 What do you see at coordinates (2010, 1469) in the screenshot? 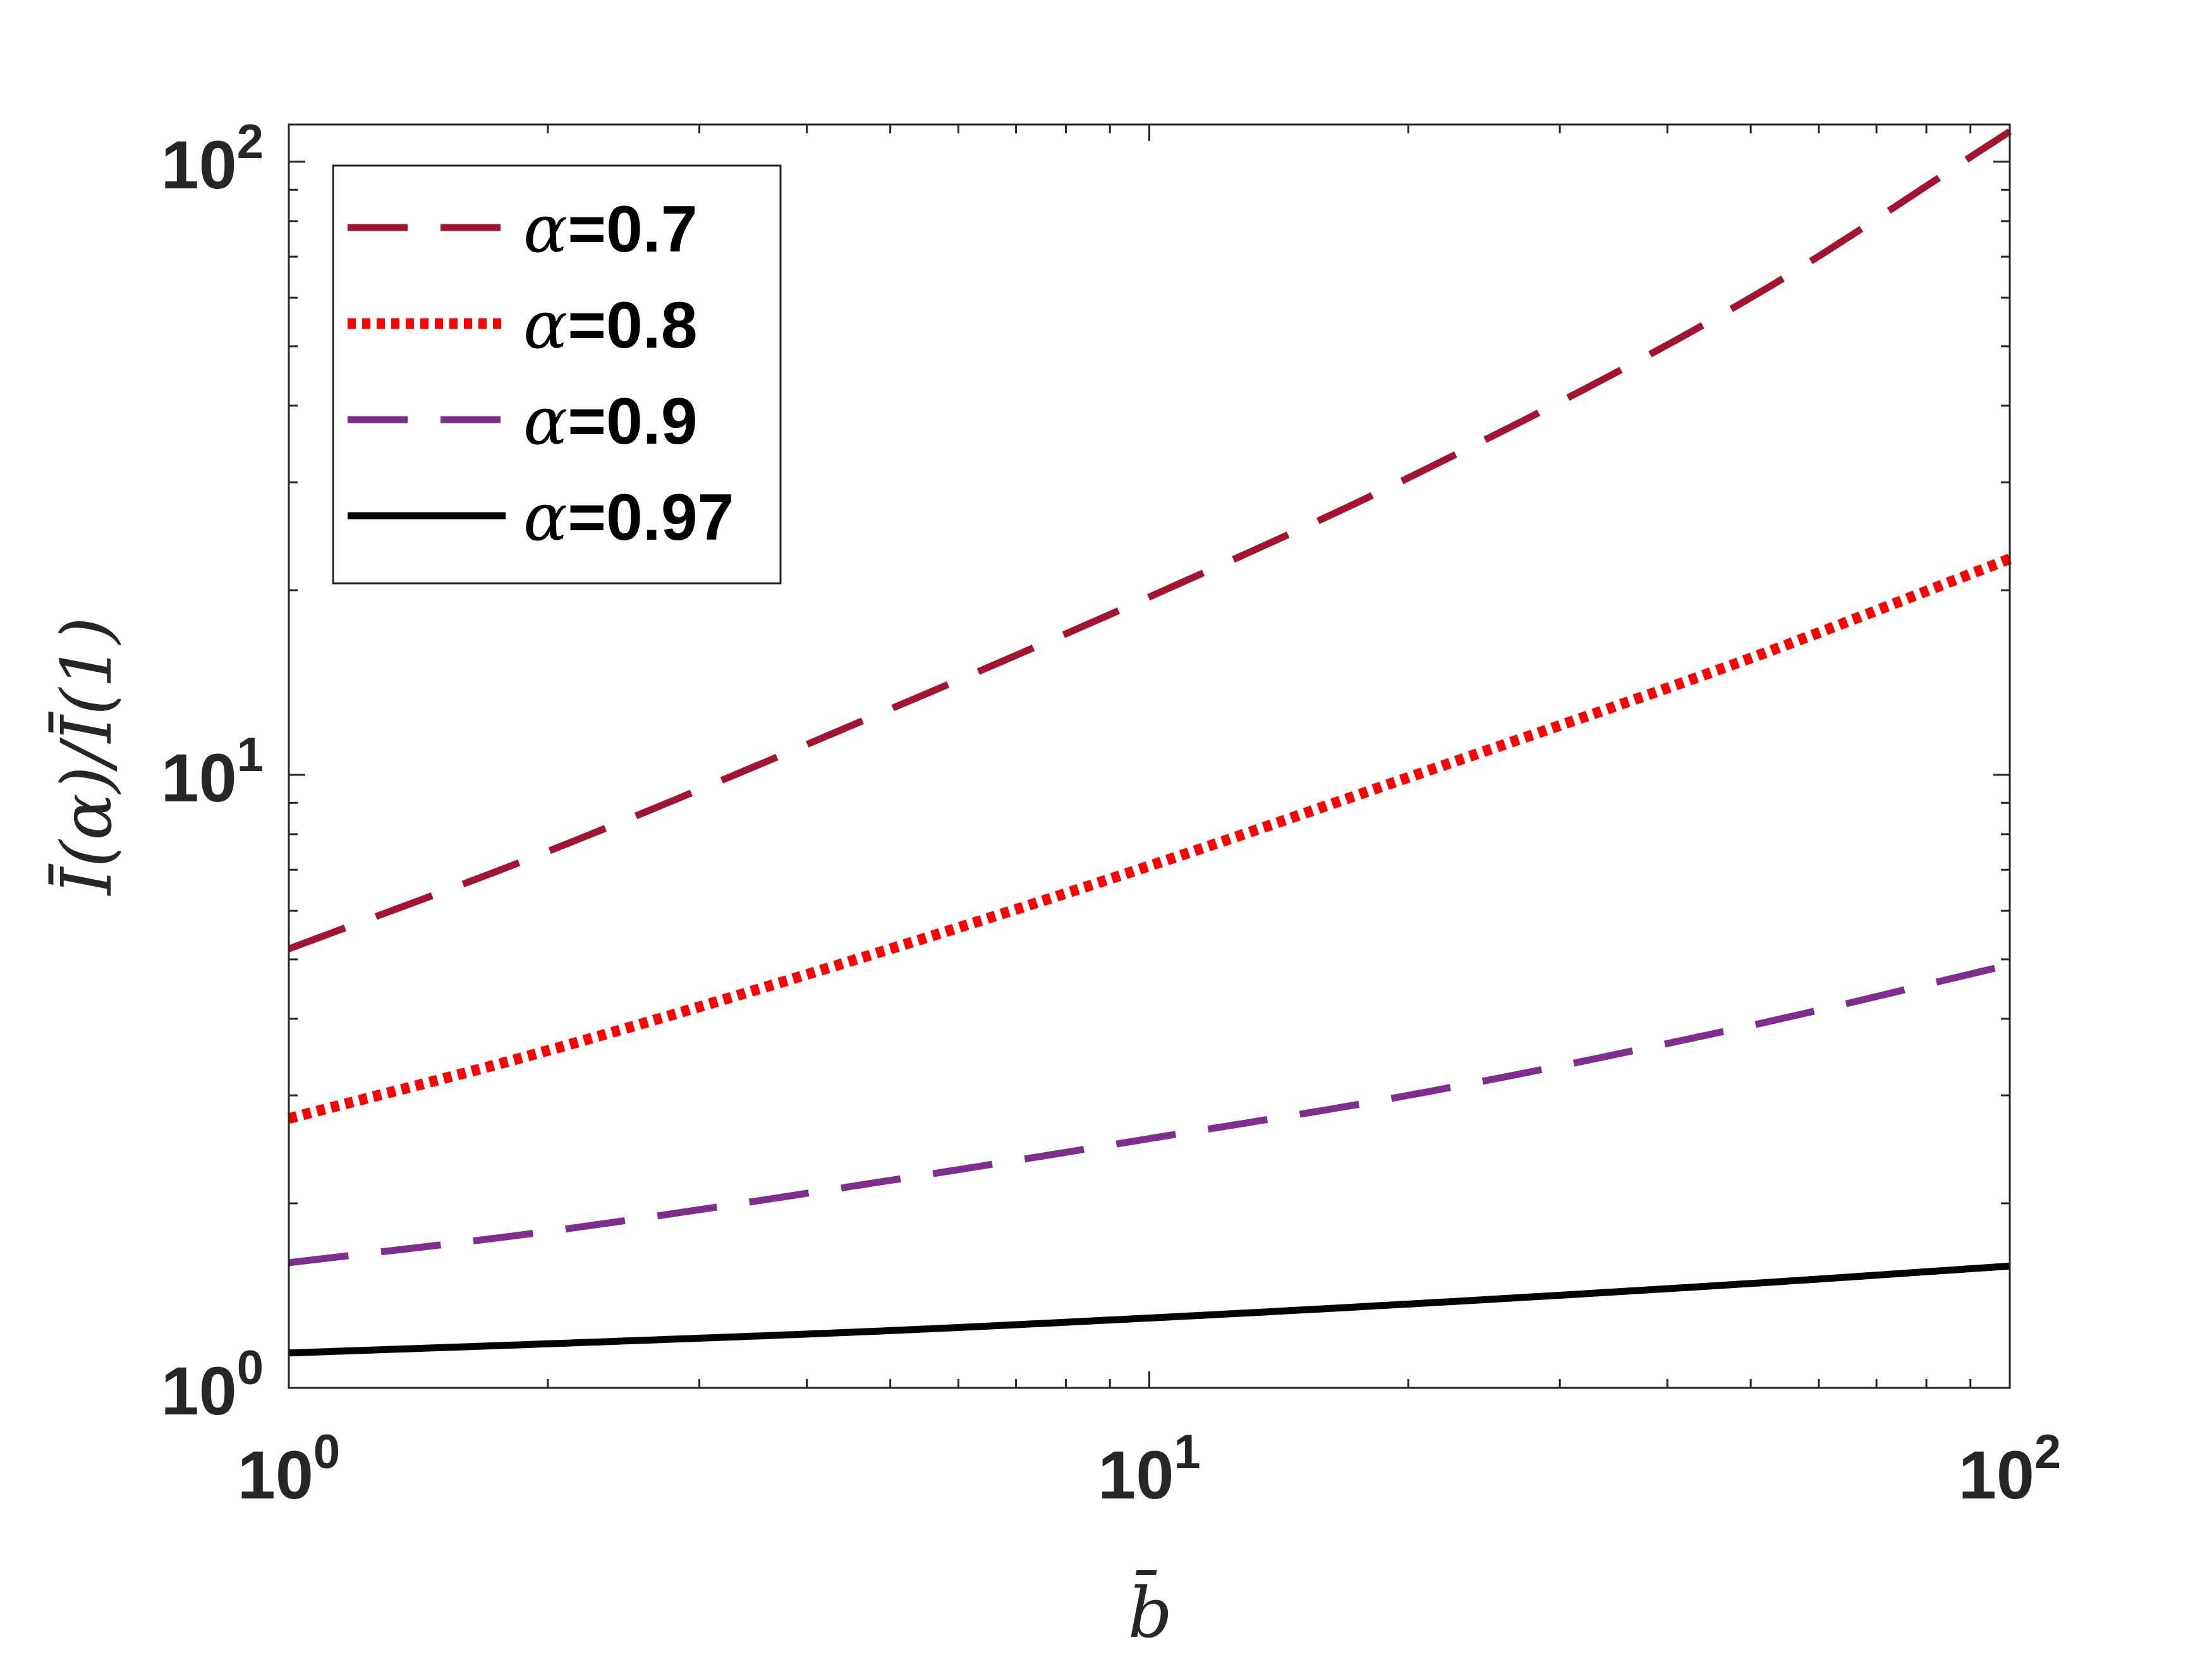
I see `x-tick-label: 10²` at bounding box center [2010, 1469].